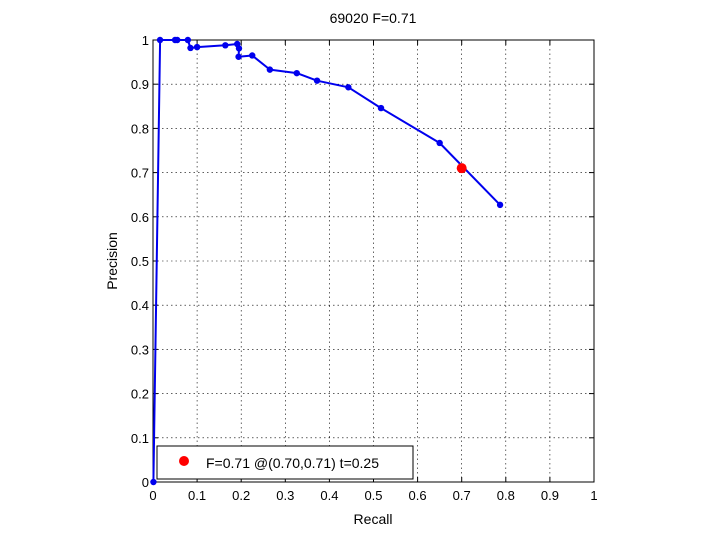  I want to click on y-tick-label: 0.9, so click(140, 84).